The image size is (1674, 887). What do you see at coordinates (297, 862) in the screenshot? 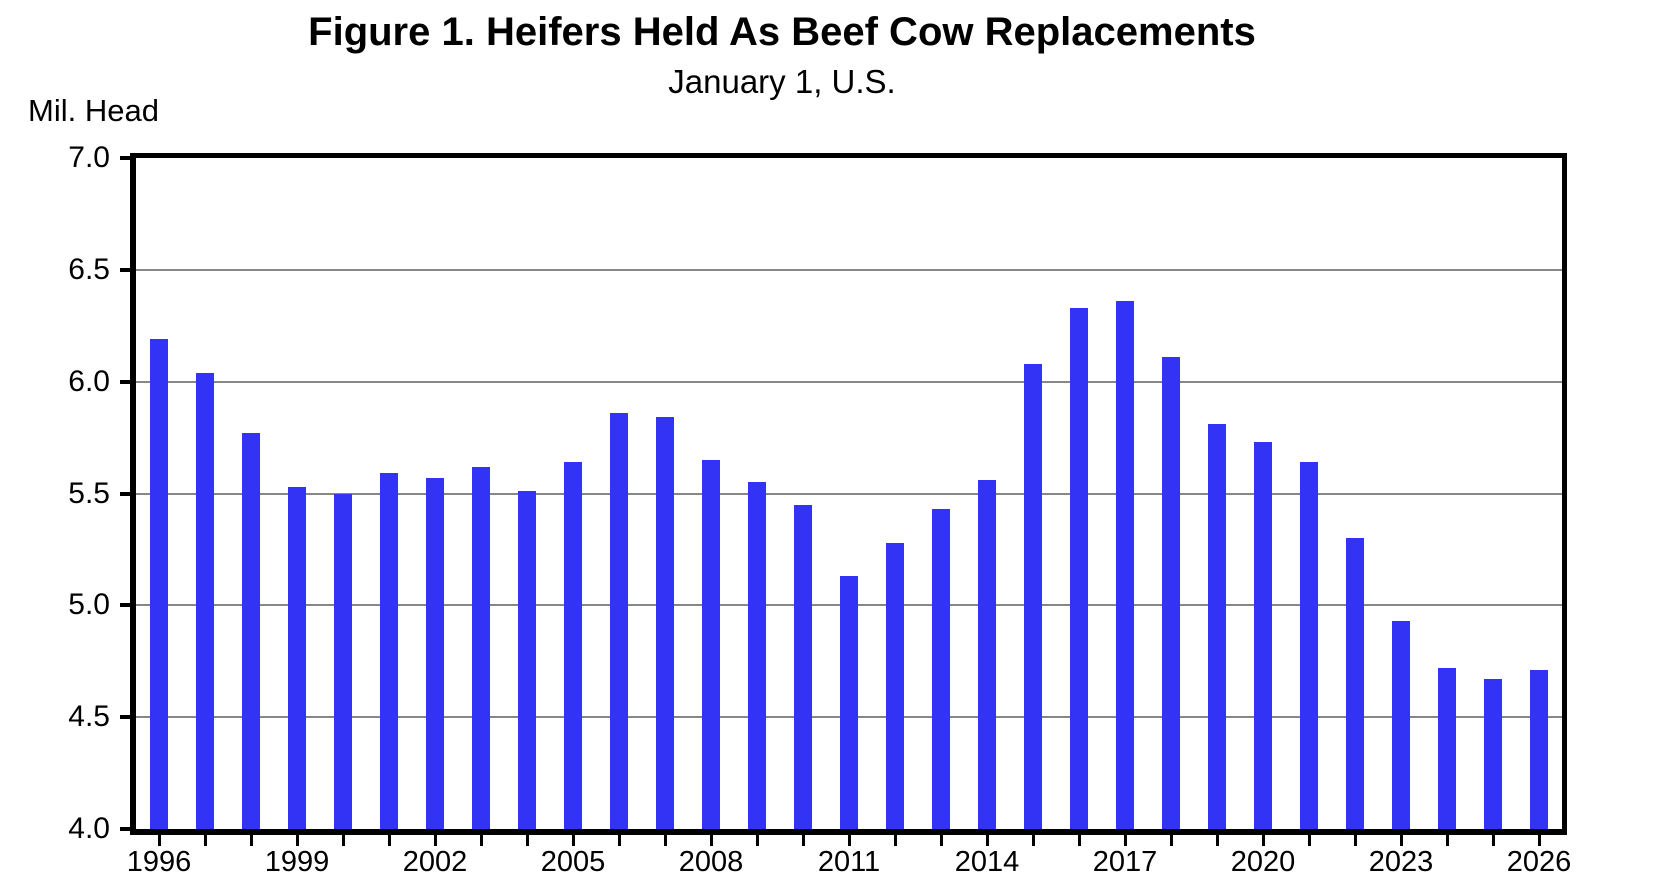
I see `x-tick-label-1999: 1999` at bounding box center [297, 862].